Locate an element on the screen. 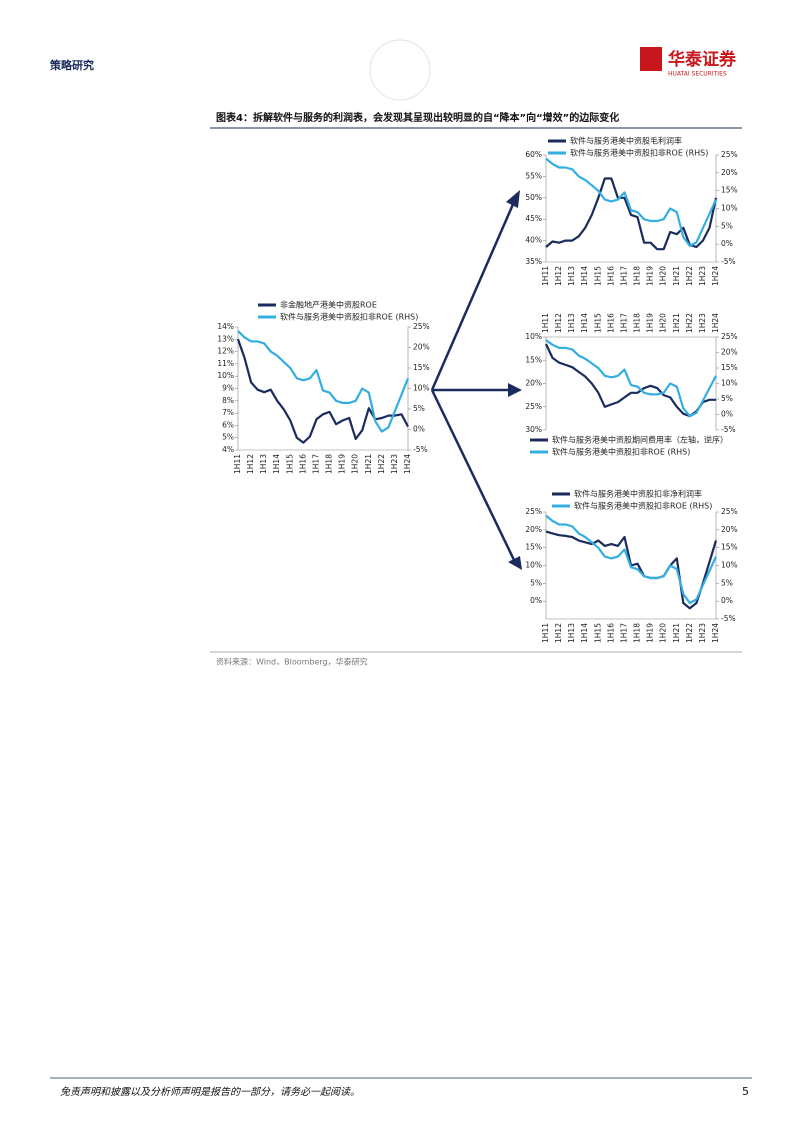  y-tick-label: 6% is located at coordinates (228, 424).